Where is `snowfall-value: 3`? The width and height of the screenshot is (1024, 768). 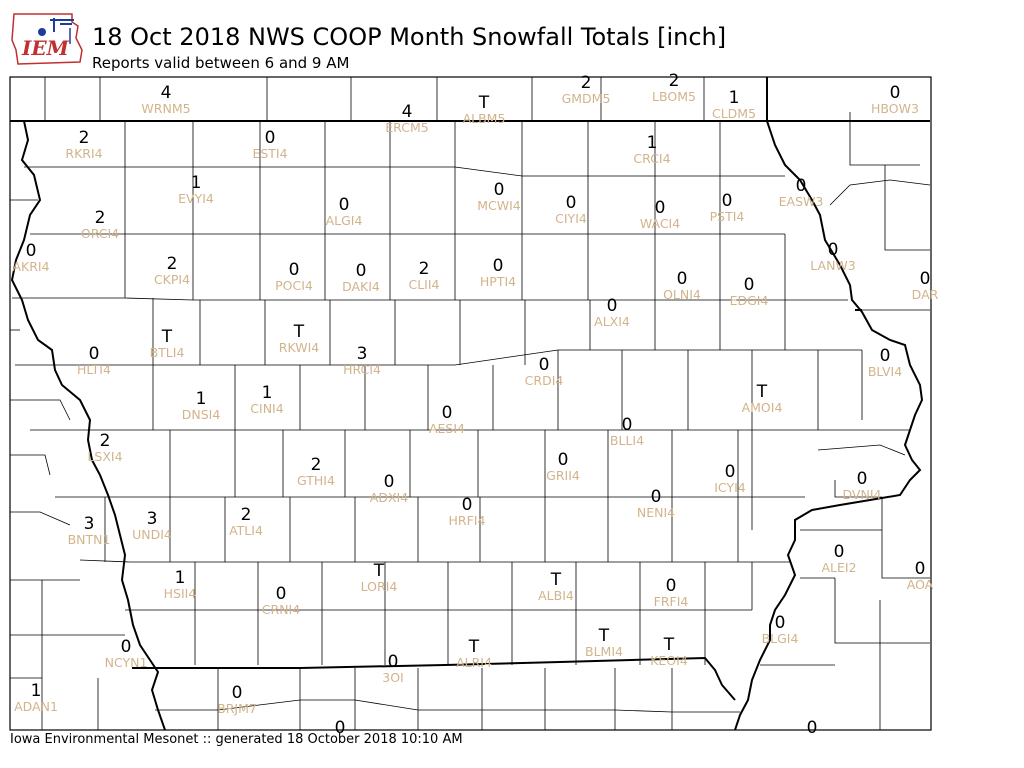 snowfall-value: 3 is located at coordinates (362, 354).